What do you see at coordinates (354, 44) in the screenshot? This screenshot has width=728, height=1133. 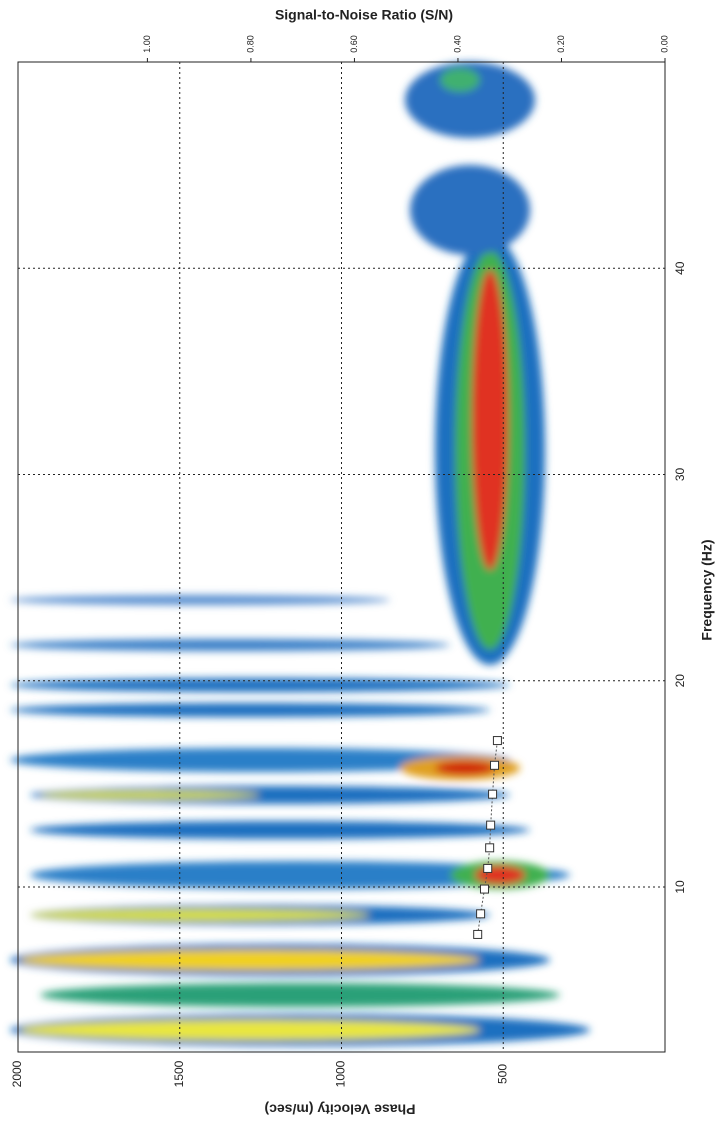 I see `y2-tick-label: 0.60` at bounding box center [354, 44].